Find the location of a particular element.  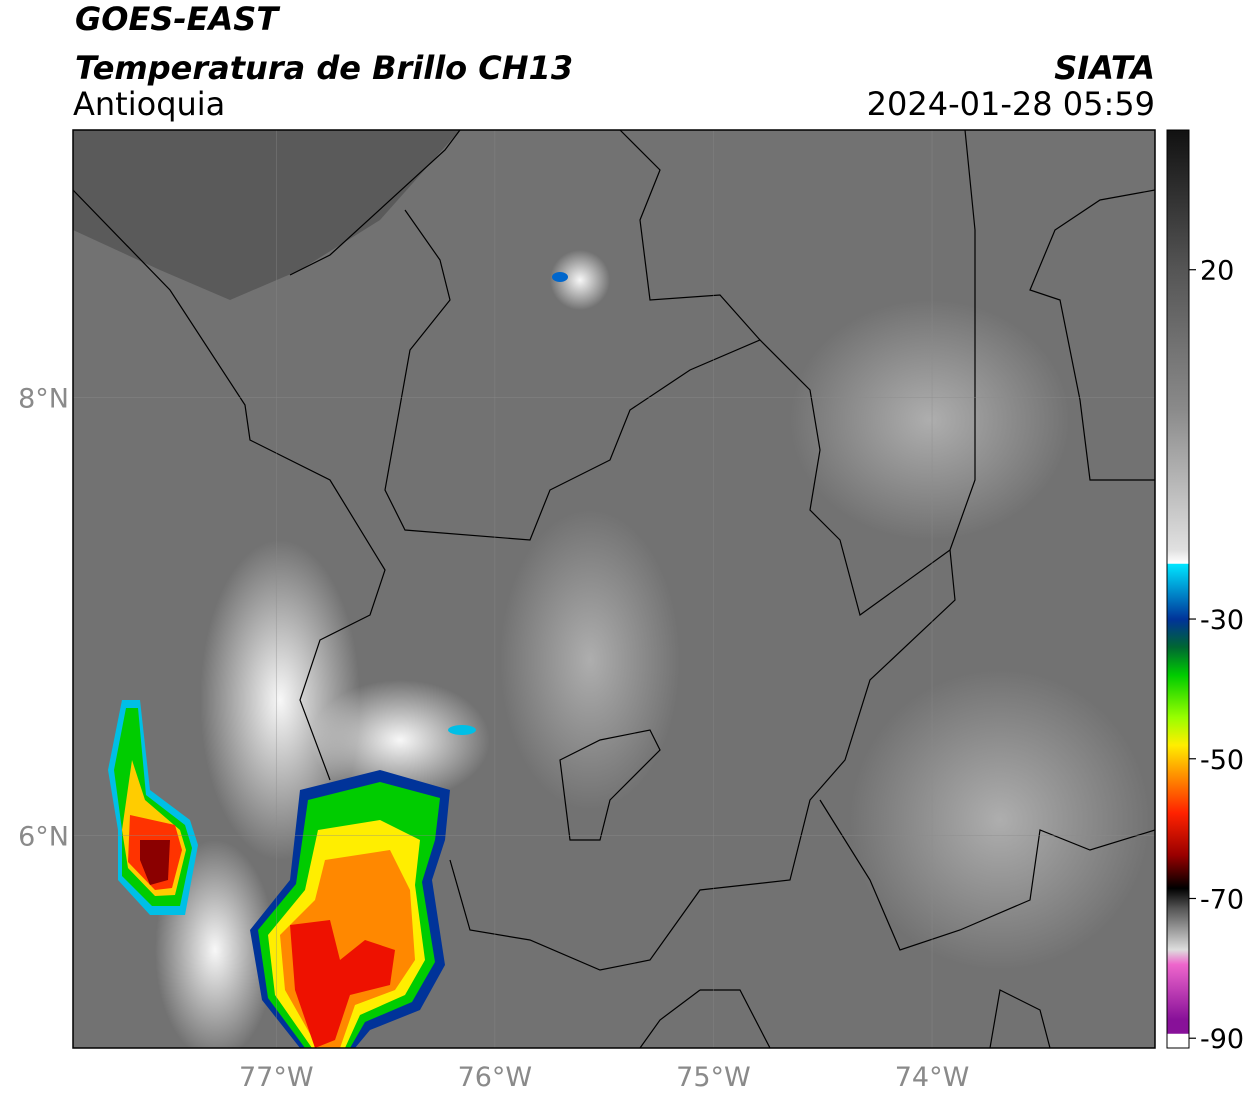

title: GOES-EAST is located at coordinates (177, 19).